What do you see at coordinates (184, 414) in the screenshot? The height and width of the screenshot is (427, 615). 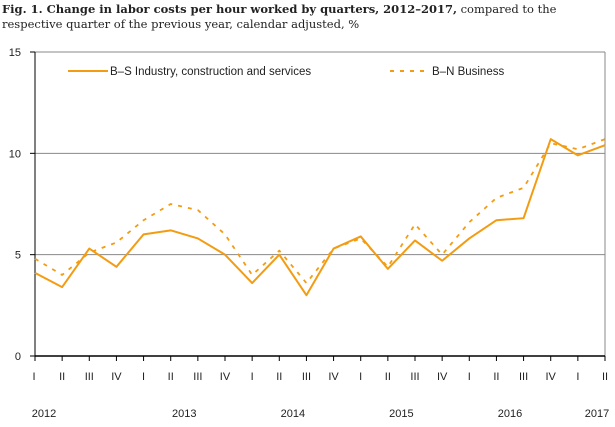 I see `year-label: 2013` at bounding box center [184, 414].